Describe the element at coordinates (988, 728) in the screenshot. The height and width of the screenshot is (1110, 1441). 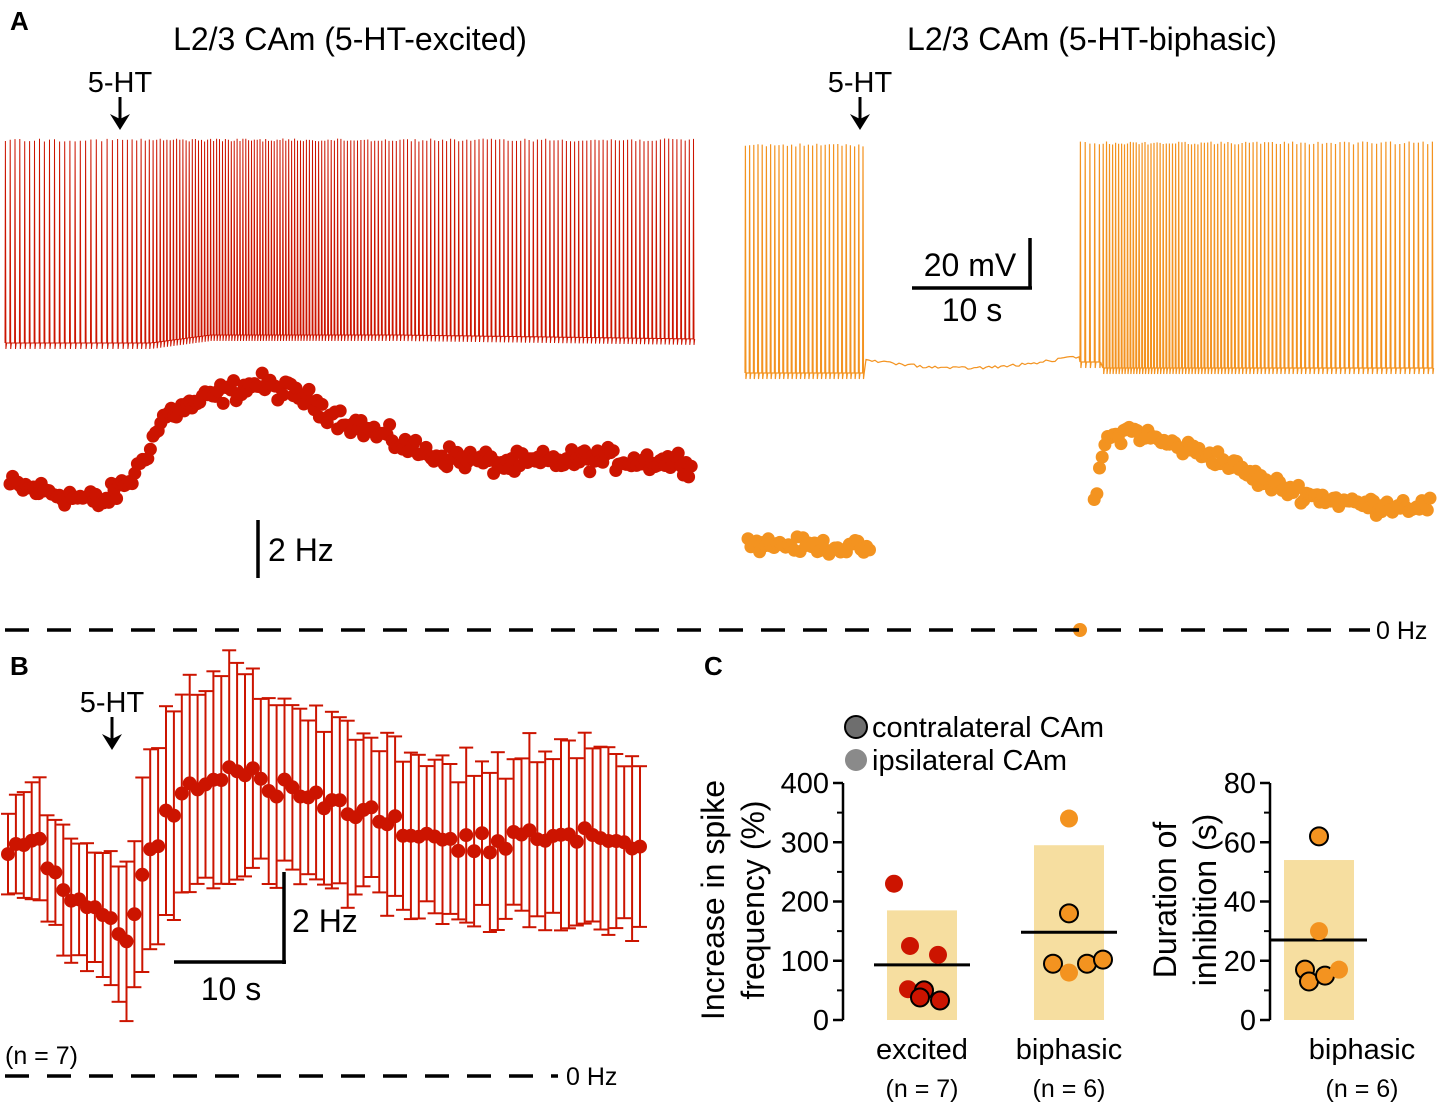
I see `legend-contralateral-label: contralateral CAm` at that location.